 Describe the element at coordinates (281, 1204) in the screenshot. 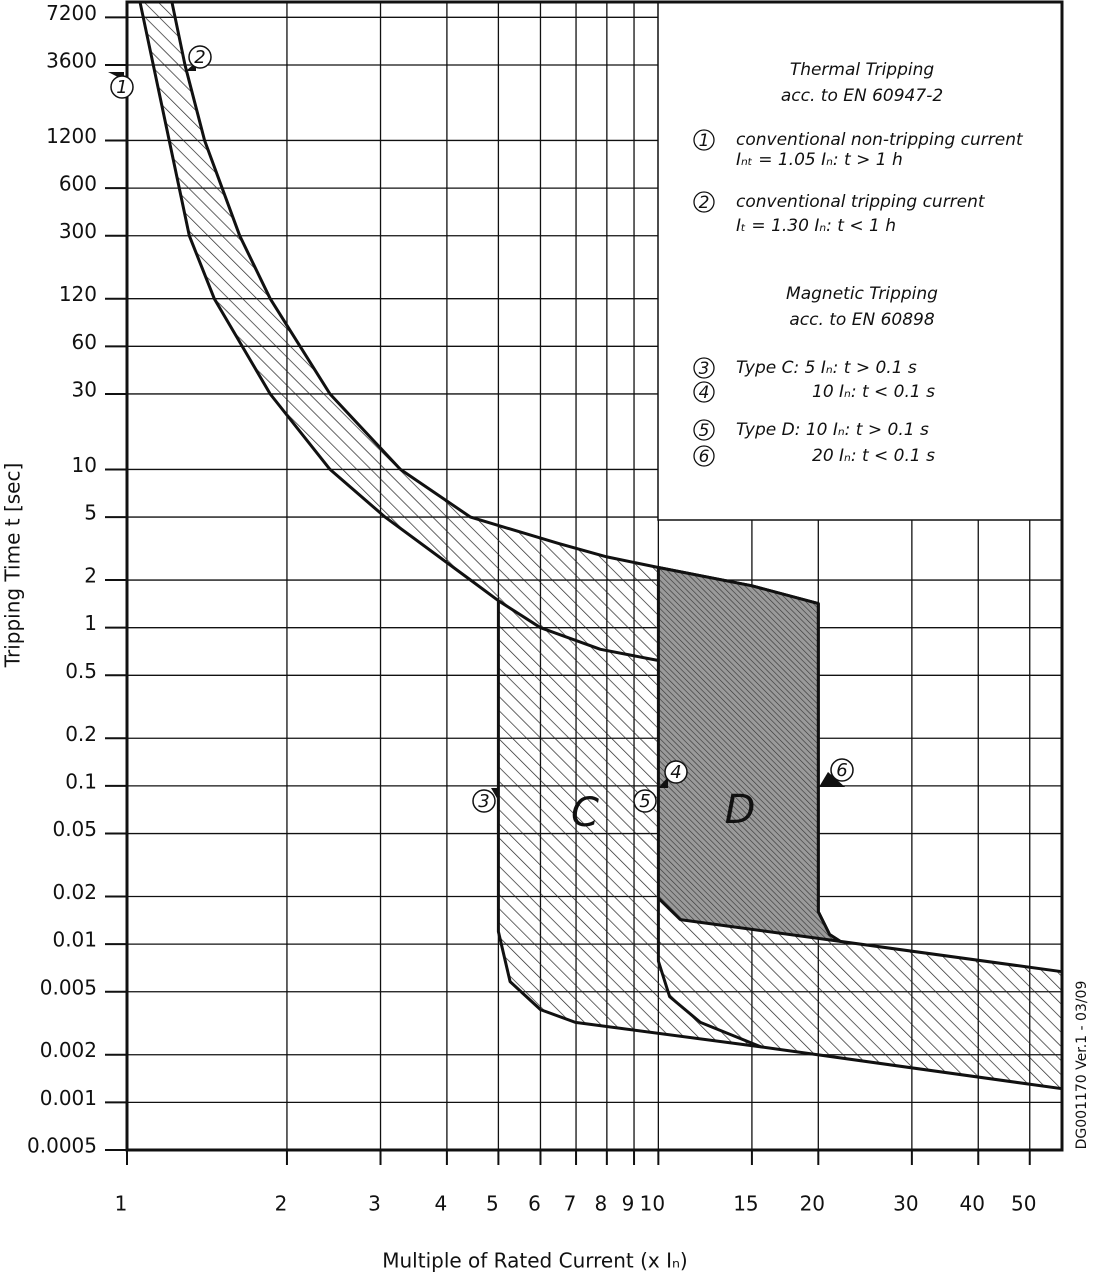

I see `x-tick-label: 2` at that location.